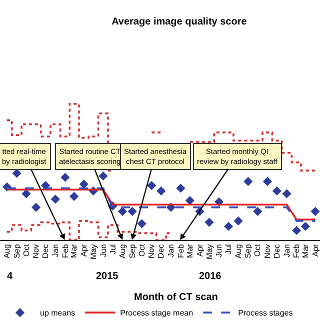 The height and width of the screenshot is (320, 320). I want to click on legend-label: Process stage mean, so click(157, 313).